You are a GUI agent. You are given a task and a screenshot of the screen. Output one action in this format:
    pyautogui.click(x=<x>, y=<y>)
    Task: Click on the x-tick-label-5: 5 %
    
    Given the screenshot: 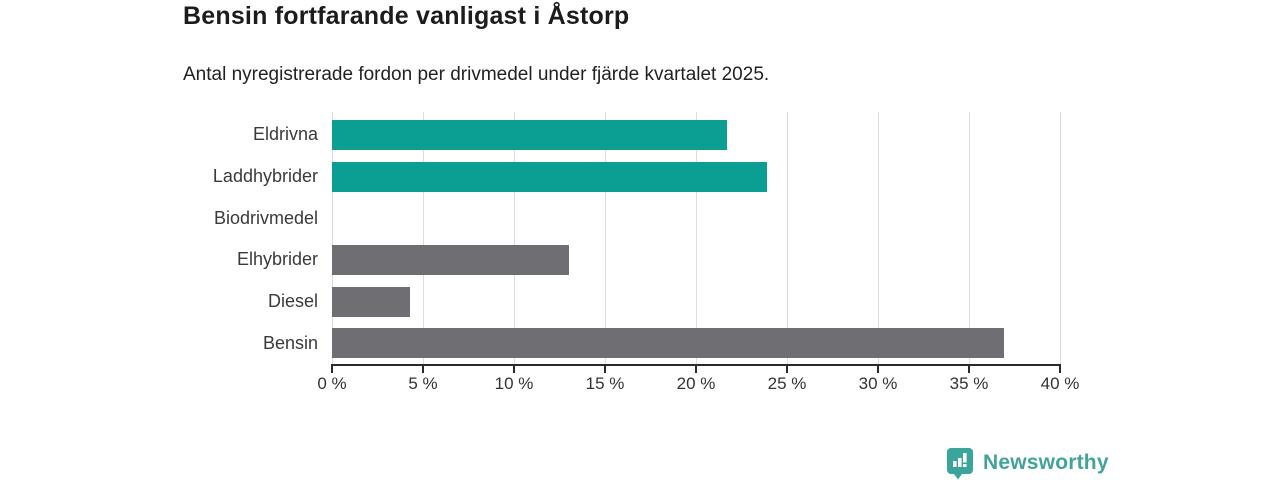 What is the action you would take?
    pyautogui.click(x=423, y=383)
    